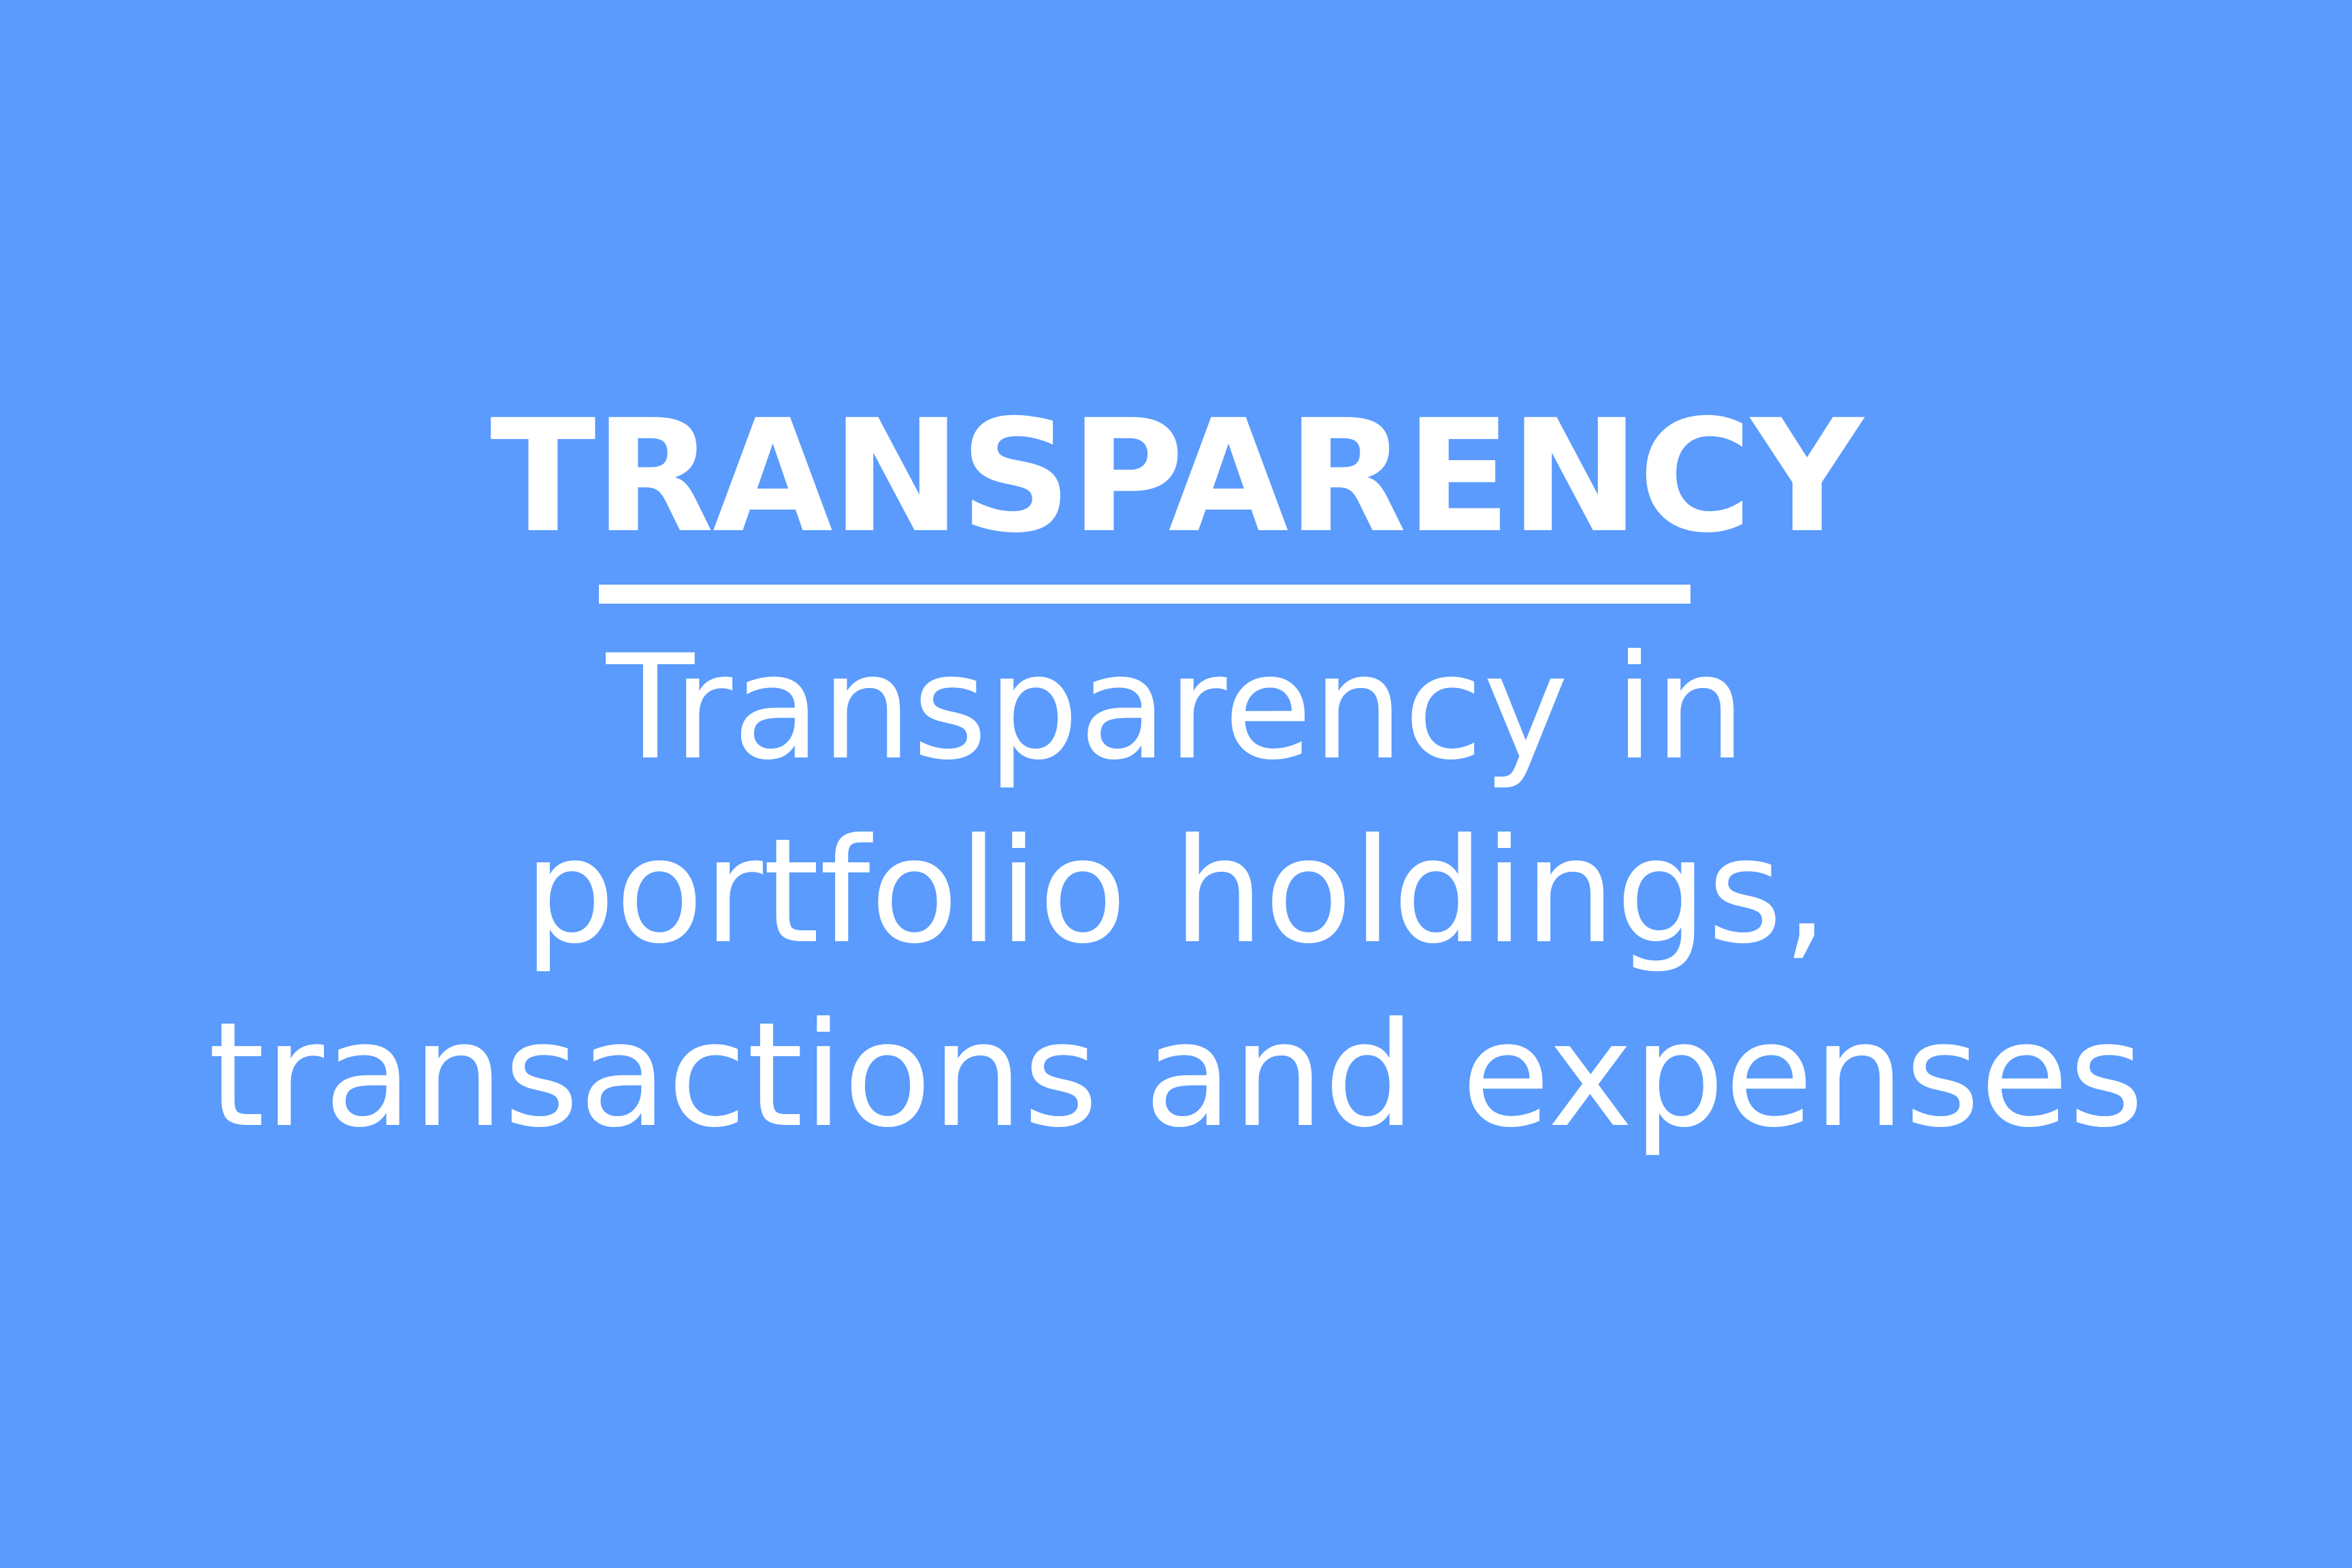  Describe the element at coordinates (1144, 595) in the screenshot. I see `heading-underline` at that location.